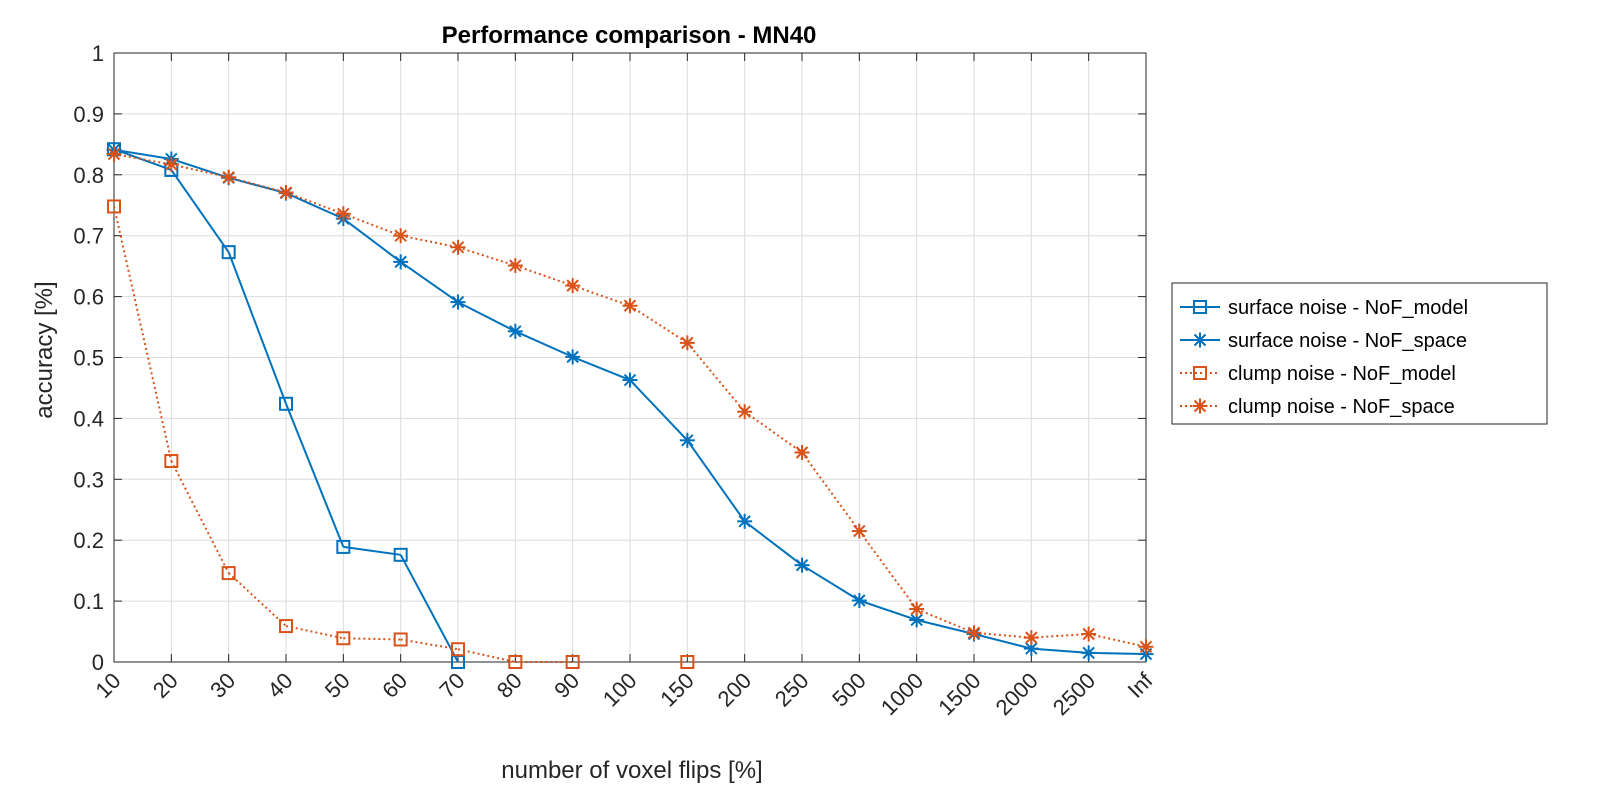 This screenshot has height=807, width=1600. Describe the element at coordinates (88, 418) in the screenshot. I see `y-tick-label: 0.4` at that location.